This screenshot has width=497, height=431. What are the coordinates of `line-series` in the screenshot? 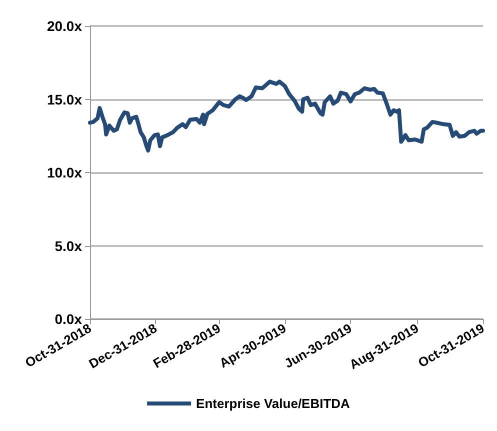 It's located at (286, 116).